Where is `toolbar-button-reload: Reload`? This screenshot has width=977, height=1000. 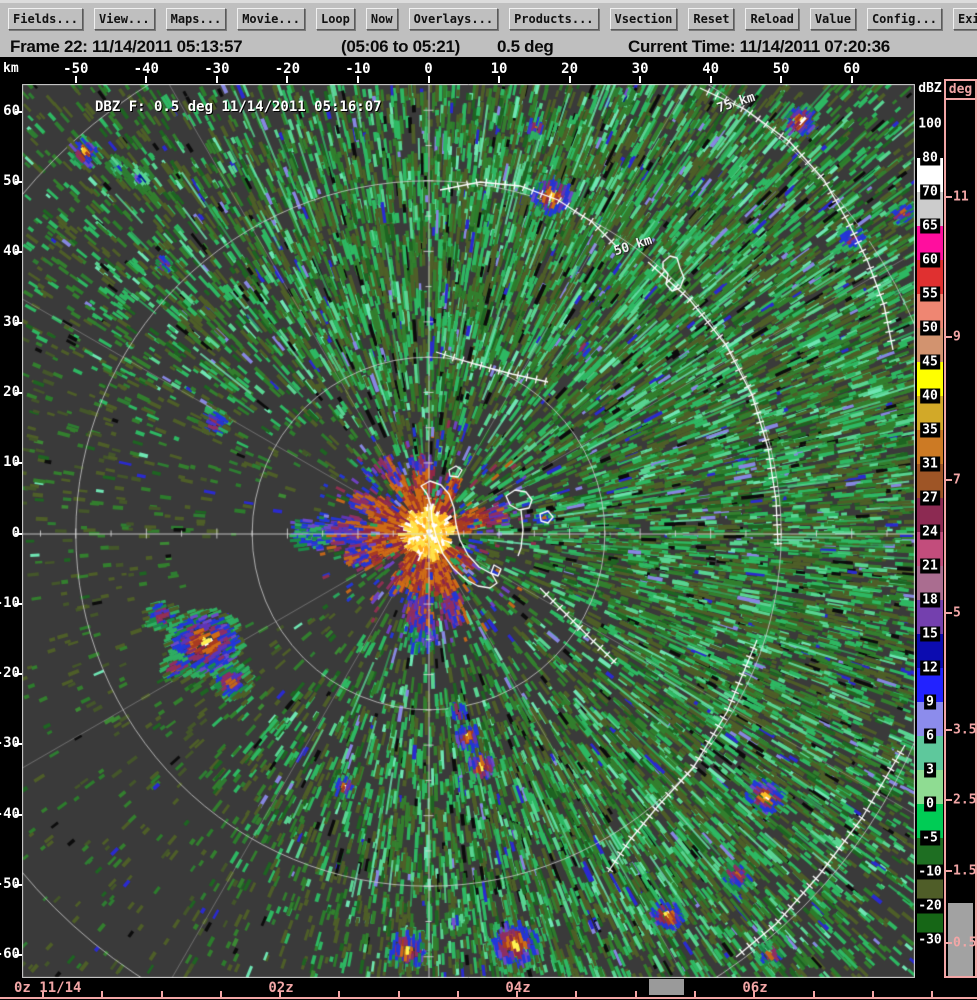 toolbar-button-reload: Reload is located at coordinates (772, 19).